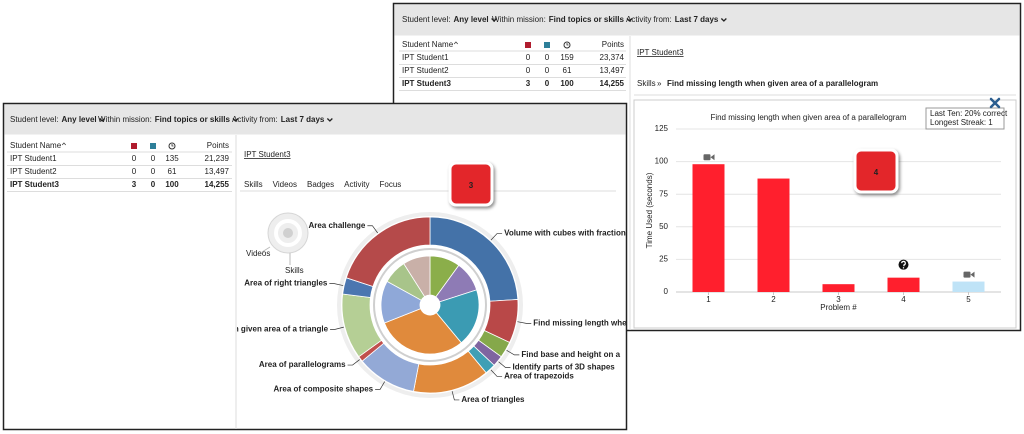 The height and width of the screenshot is (434, 1024). What do you see at coordinates (253, 184) in the screenshot?
I see `tab: Skills` at bounding box center [253, 184].